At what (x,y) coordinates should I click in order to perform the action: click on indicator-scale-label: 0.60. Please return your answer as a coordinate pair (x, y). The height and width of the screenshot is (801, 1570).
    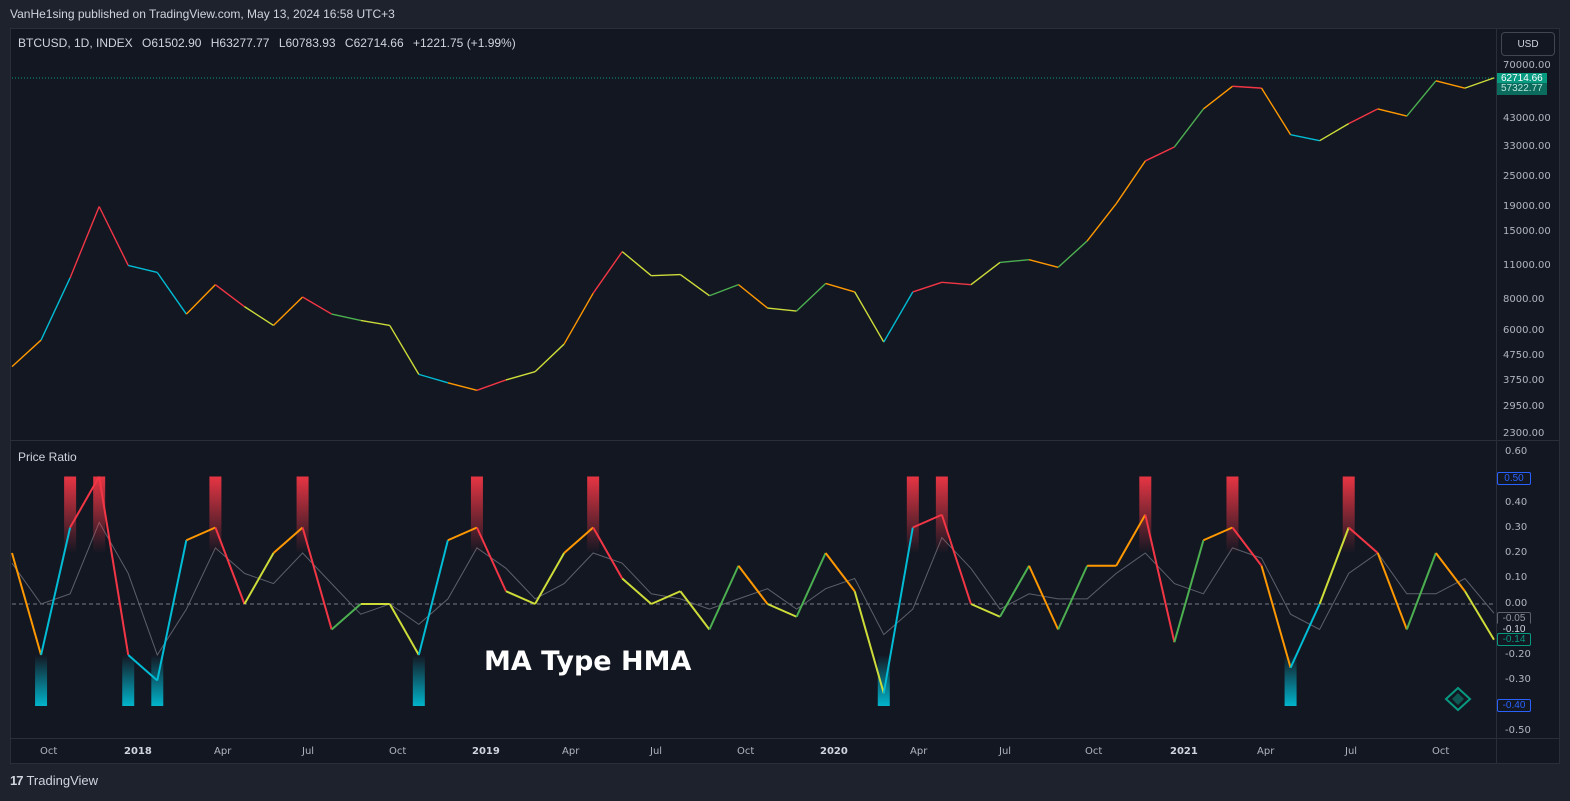
    Looking at the image, I should click on (1516, 451).